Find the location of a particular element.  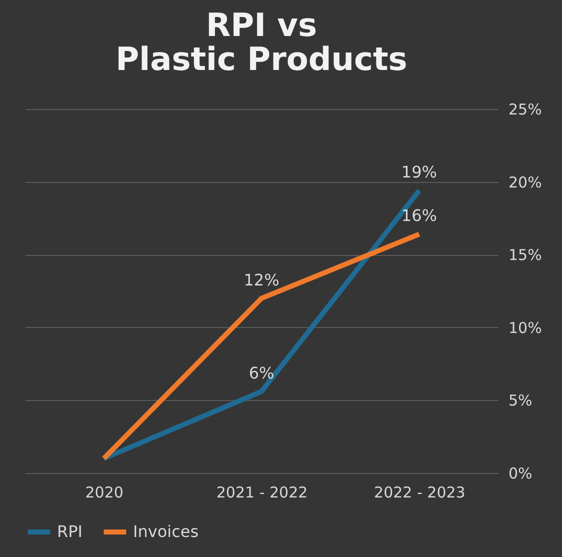

y-tick-label: 20% is located at coordinates (525, 182).